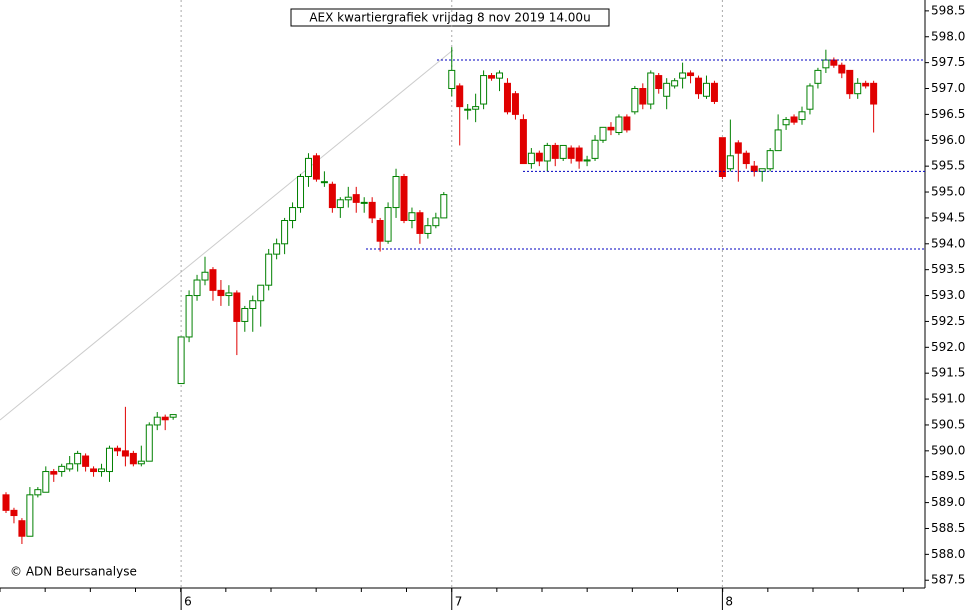  I want to click on y-tick-label: 591.5, so click(948, 373).